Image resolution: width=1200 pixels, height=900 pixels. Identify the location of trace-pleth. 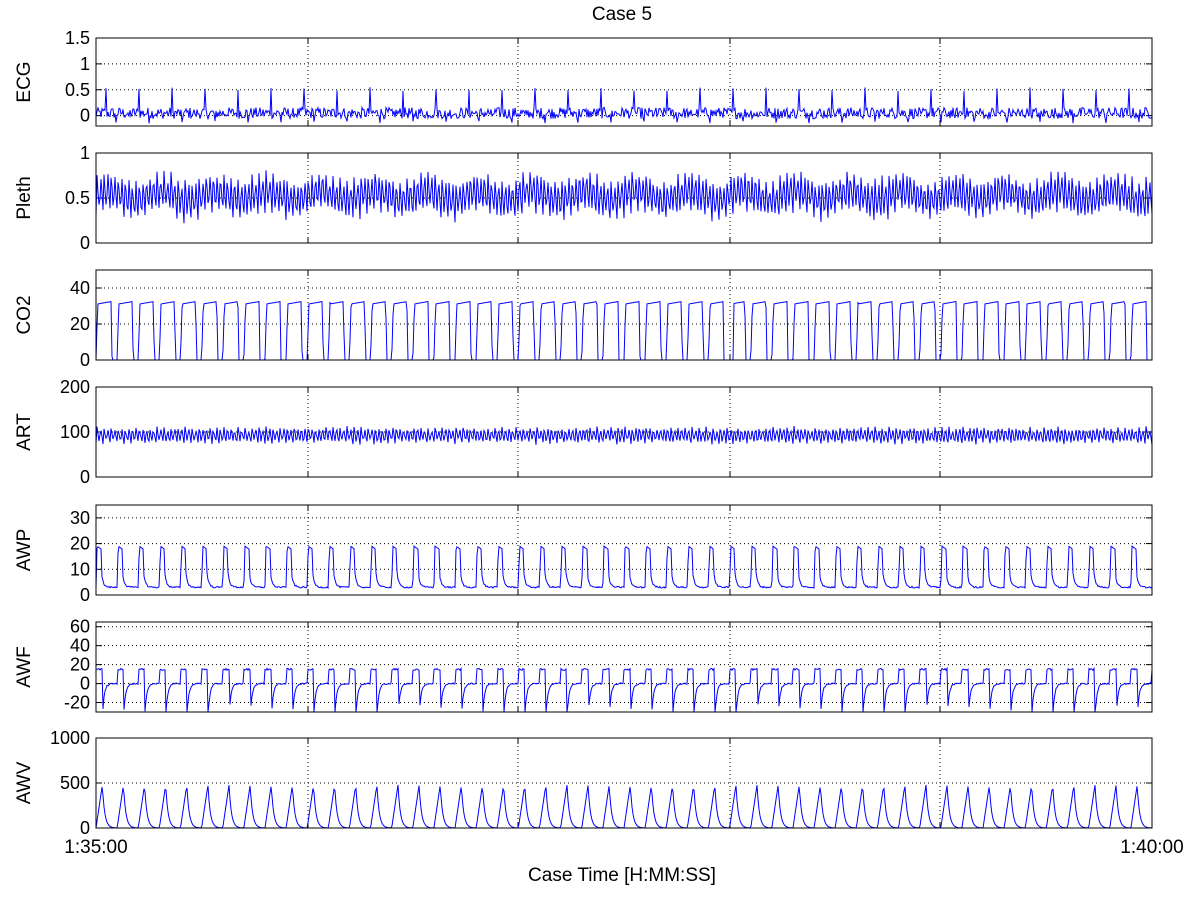
(624, 196).